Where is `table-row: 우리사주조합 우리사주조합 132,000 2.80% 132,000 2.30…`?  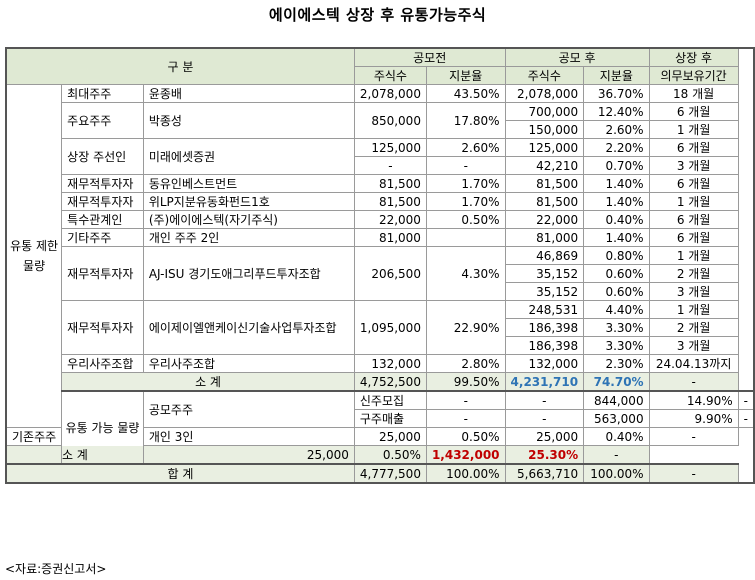 table-row: 우리사주조합 우리사주조합 132,000 2.80% 132,000 2.30… is located at coordinates (380, 363).